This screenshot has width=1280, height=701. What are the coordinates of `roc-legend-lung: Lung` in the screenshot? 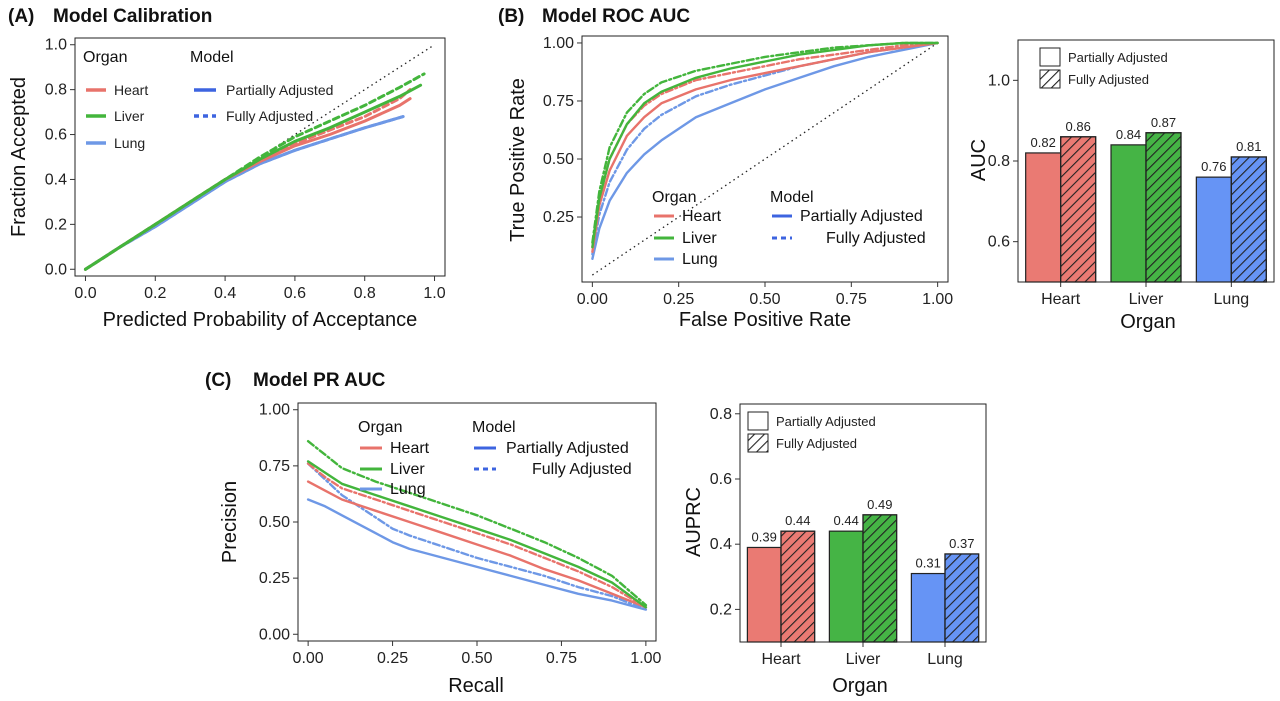 It's located at (700, 259).